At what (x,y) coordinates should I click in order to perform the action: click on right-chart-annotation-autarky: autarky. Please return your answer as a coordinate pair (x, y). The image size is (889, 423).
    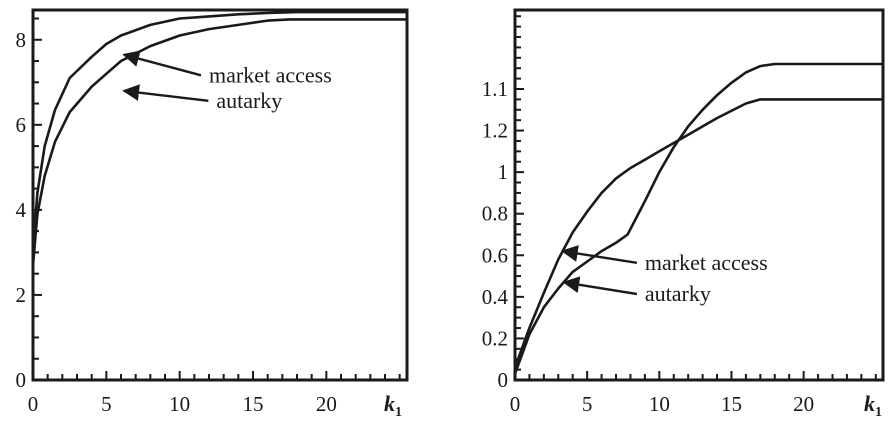
    Looking at the image, I should click on (678, 293).